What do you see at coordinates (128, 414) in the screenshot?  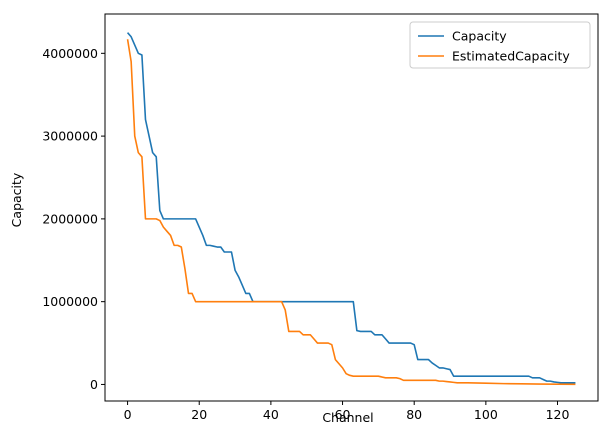 I see `x-tick-label: 0` at bounding box center [128, 414].